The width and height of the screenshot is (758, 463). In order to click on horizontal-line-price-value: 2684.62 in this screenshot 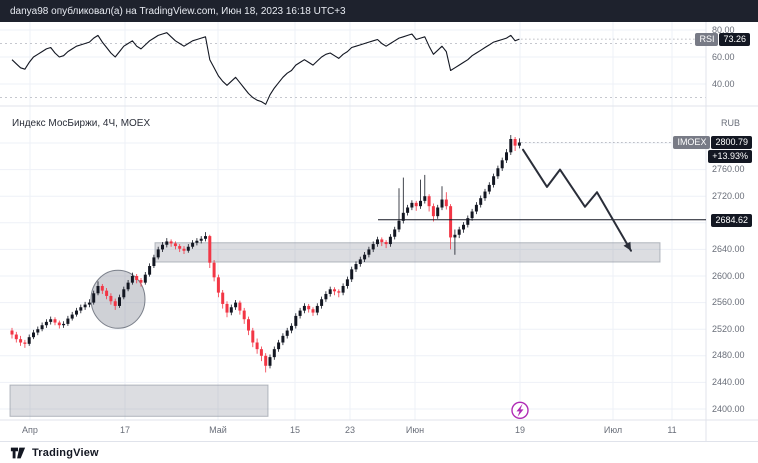, I will do `click(731, 220)`.